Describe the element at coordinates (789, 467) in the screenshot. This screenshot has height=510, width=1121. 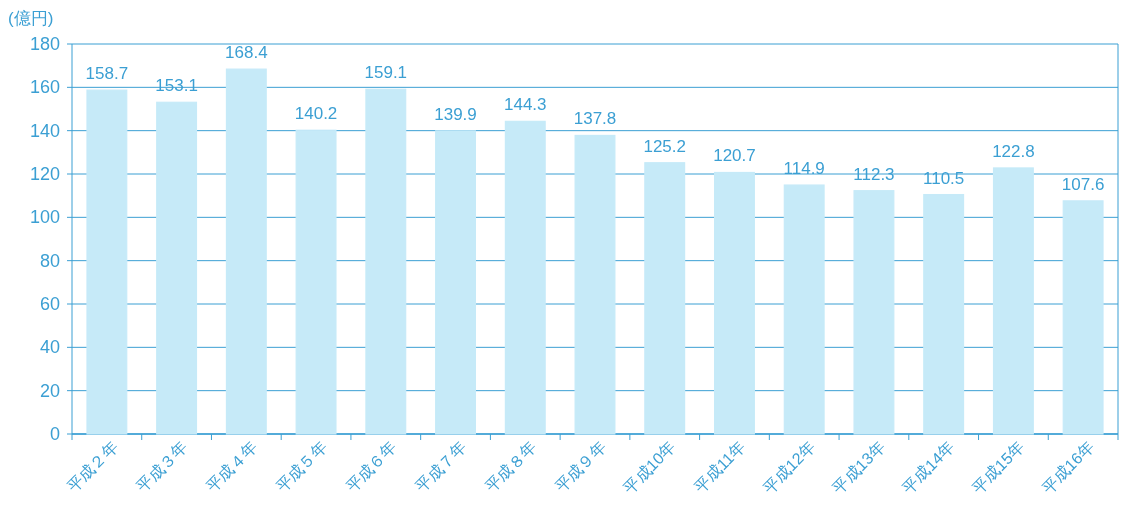
I see `x-tick-label: 平成12年` at that location.